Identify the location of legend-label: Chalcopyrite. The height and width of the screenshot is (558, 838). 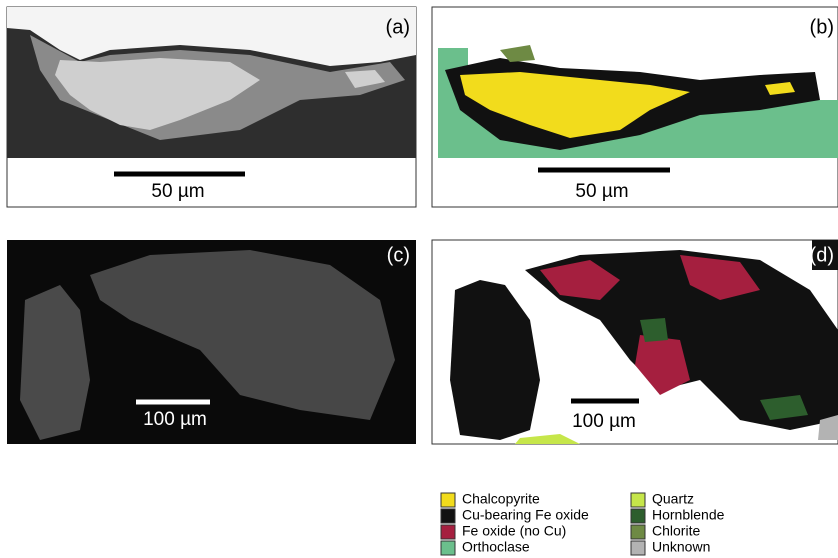
(501, 499).